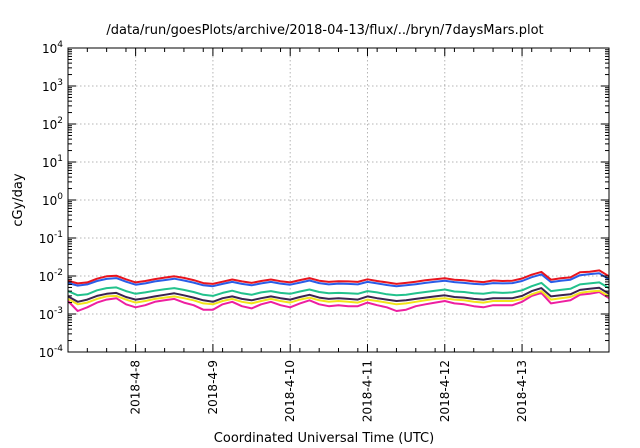  What do you see at coordinates (51, 314) in the screenshot?
I see `y-tick-label: 10⁻³` at bounding box center [51, 314].